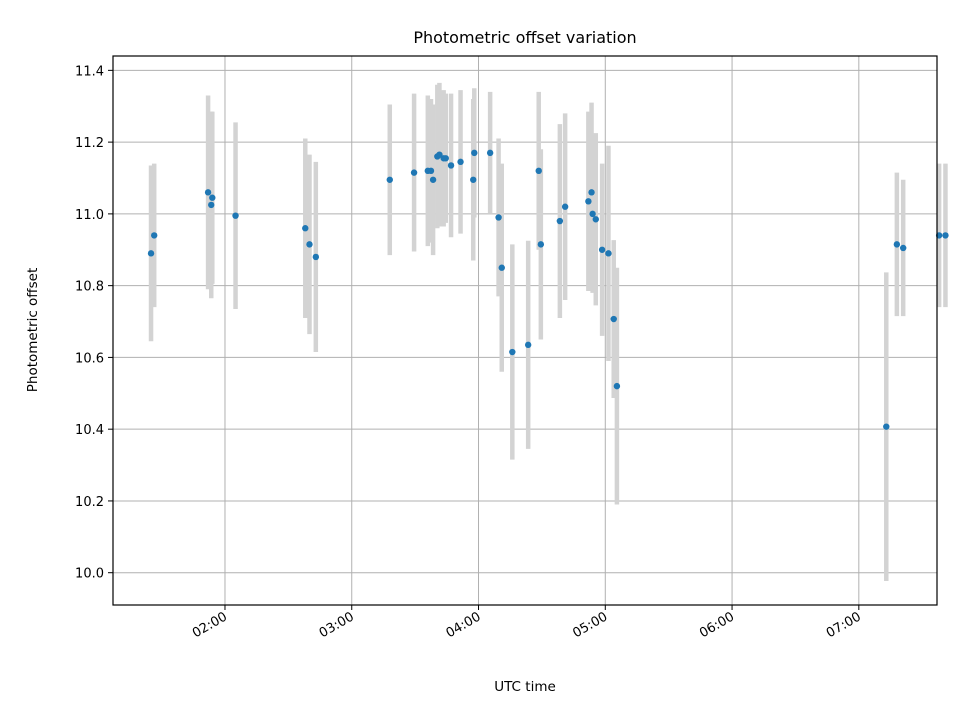  Describe the element at coordinates (33, 330) in the screenshot. I see `y-axis-label: Photometric offset` at that location.